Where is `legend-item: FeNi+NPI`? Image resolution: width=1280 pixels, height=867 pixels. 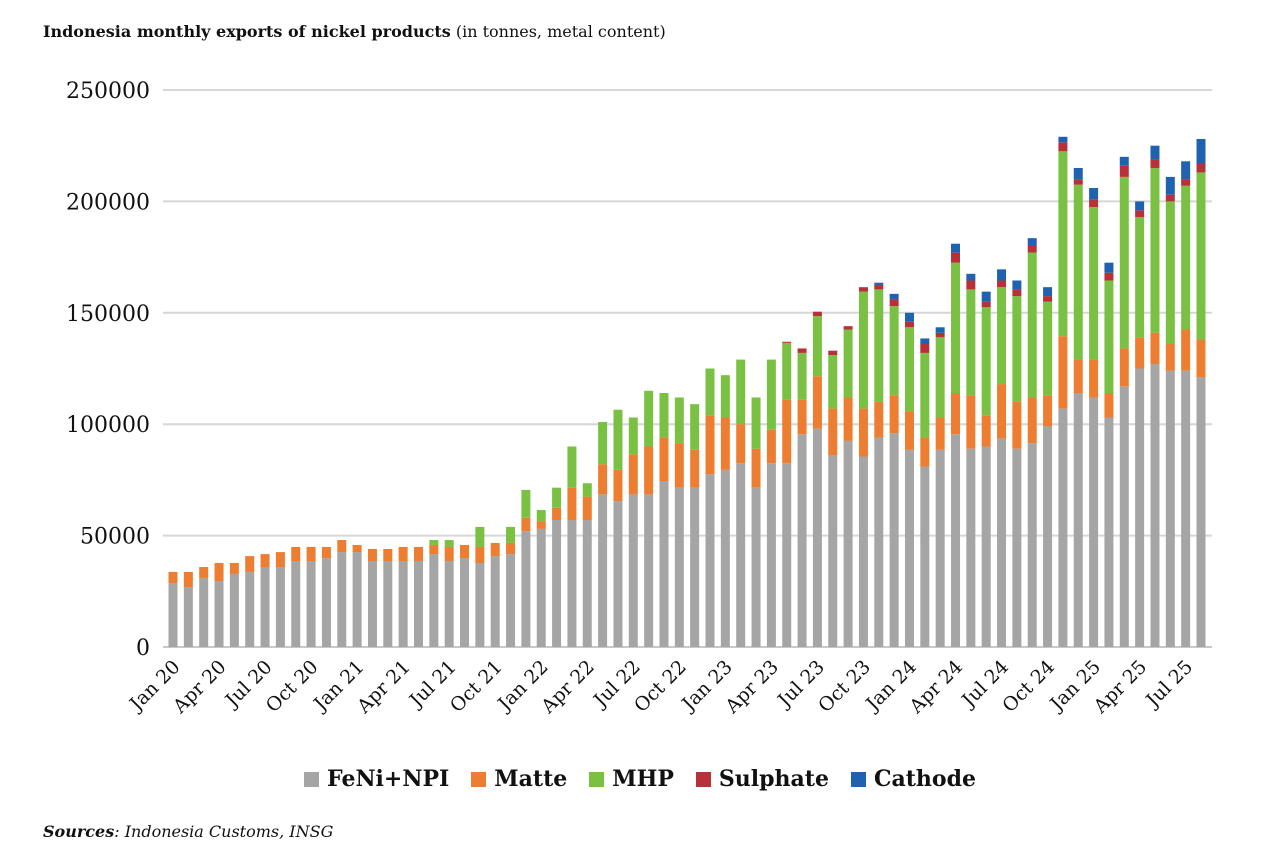
legend-item: FeNi+NPI is located at coordinates (376, 779).